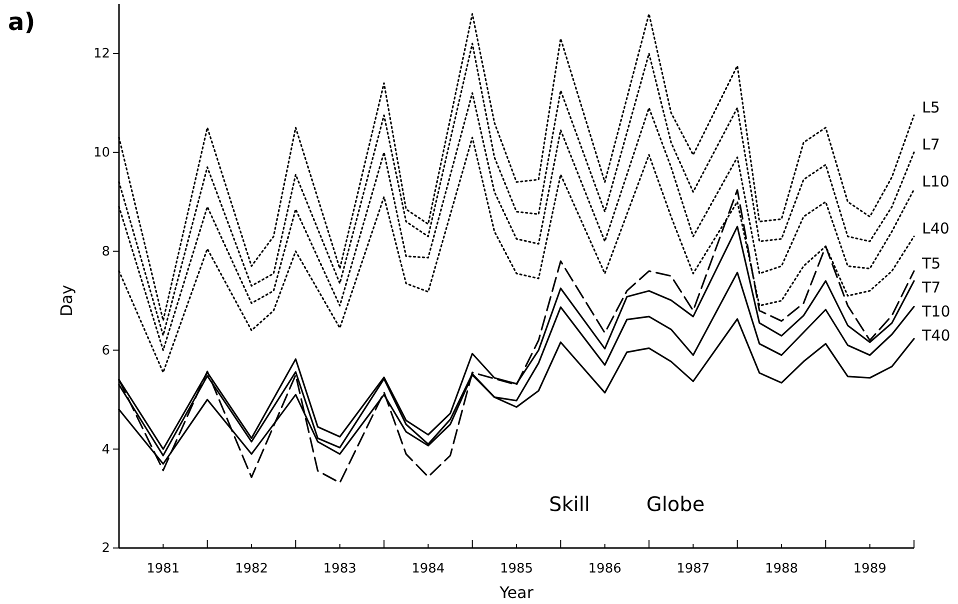 The height and width of the screenshot is (604, 958). Describe the element at coordinates (931, 287) in the screenshot. I see `series-label: T7` at that location.